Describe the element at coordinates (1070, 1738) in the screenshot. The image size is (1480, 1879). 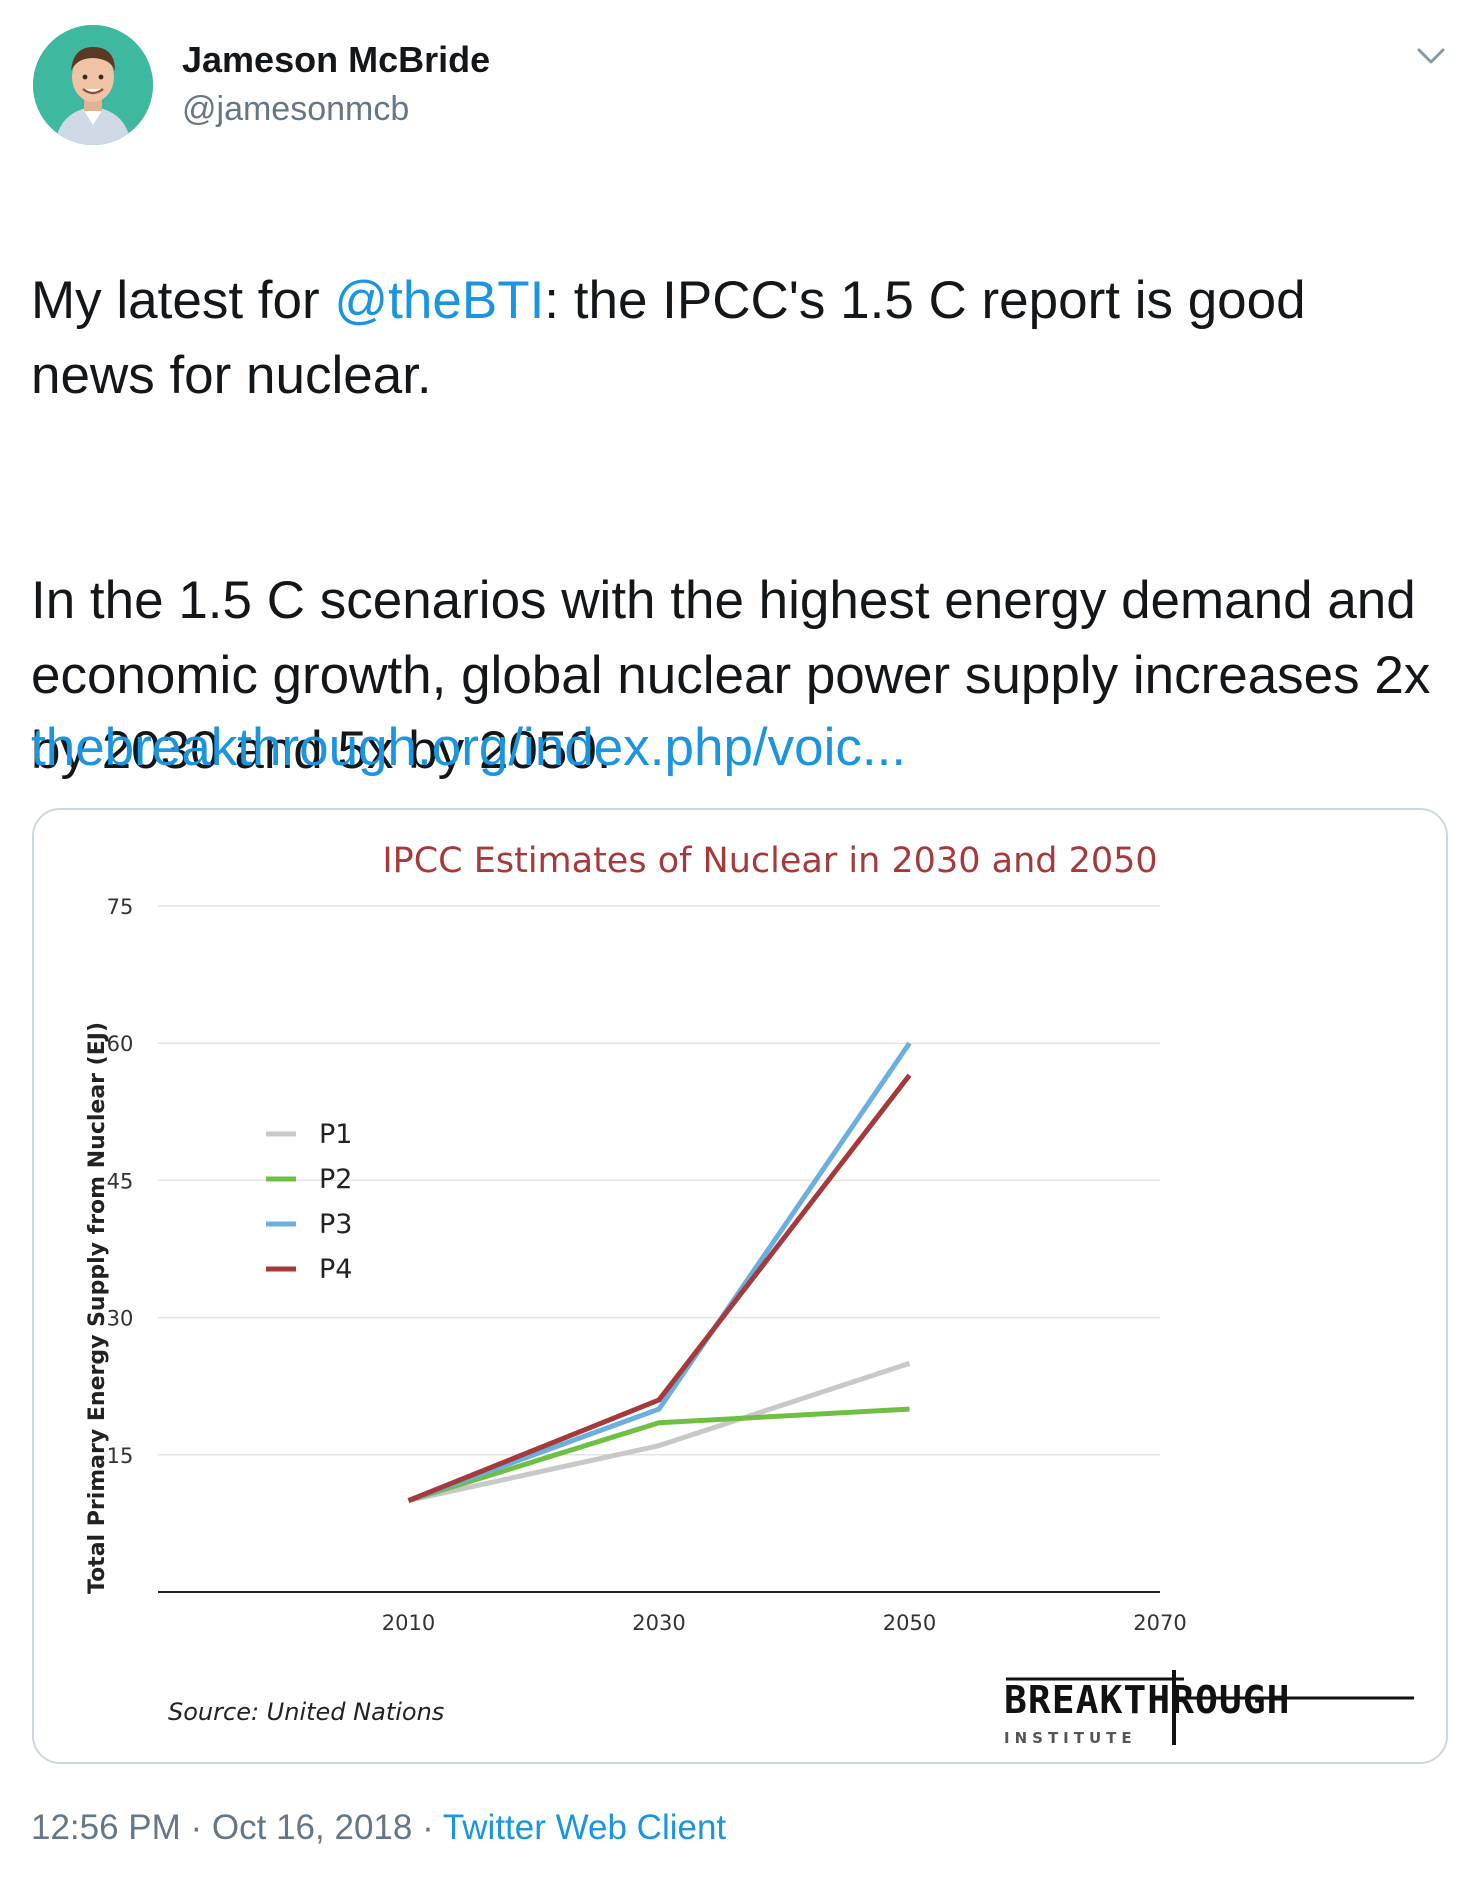
I see `logo-sub-text: INSTITUTE` at that location.